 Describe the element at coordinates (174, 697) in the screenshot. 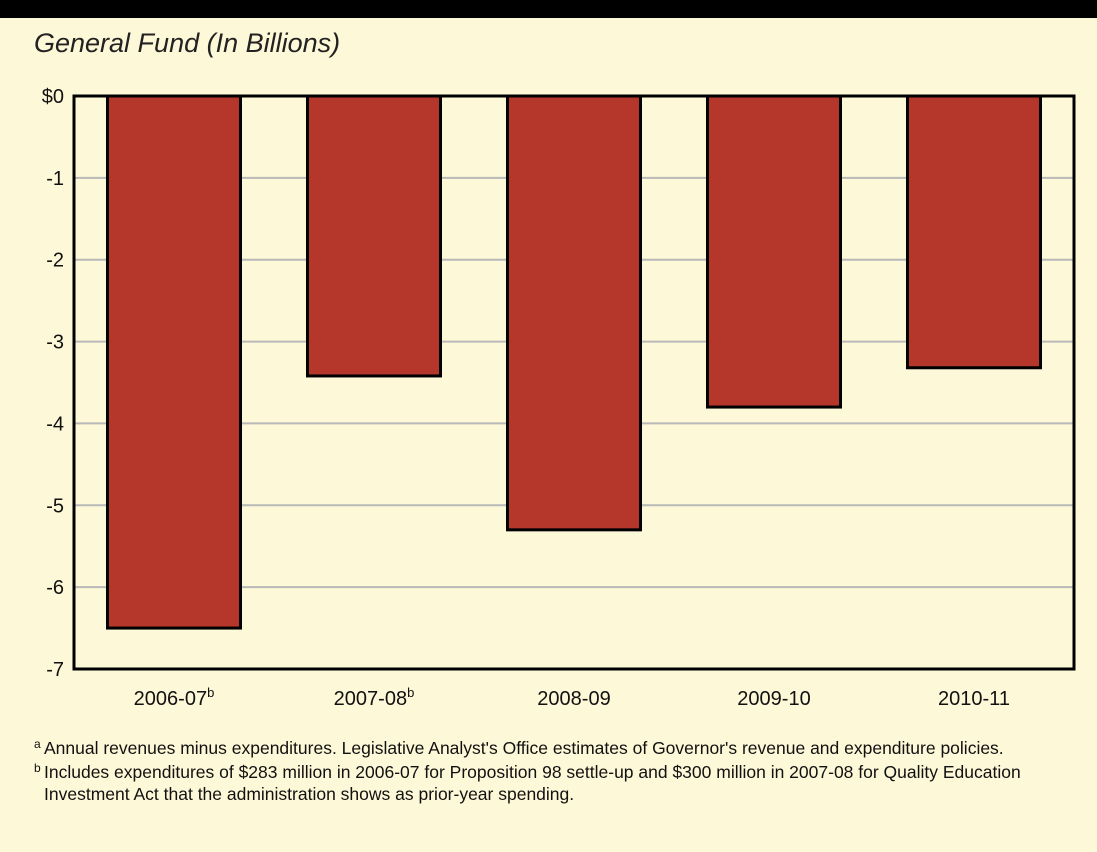

I see `x-tick-label: 2006-07b` at that location.